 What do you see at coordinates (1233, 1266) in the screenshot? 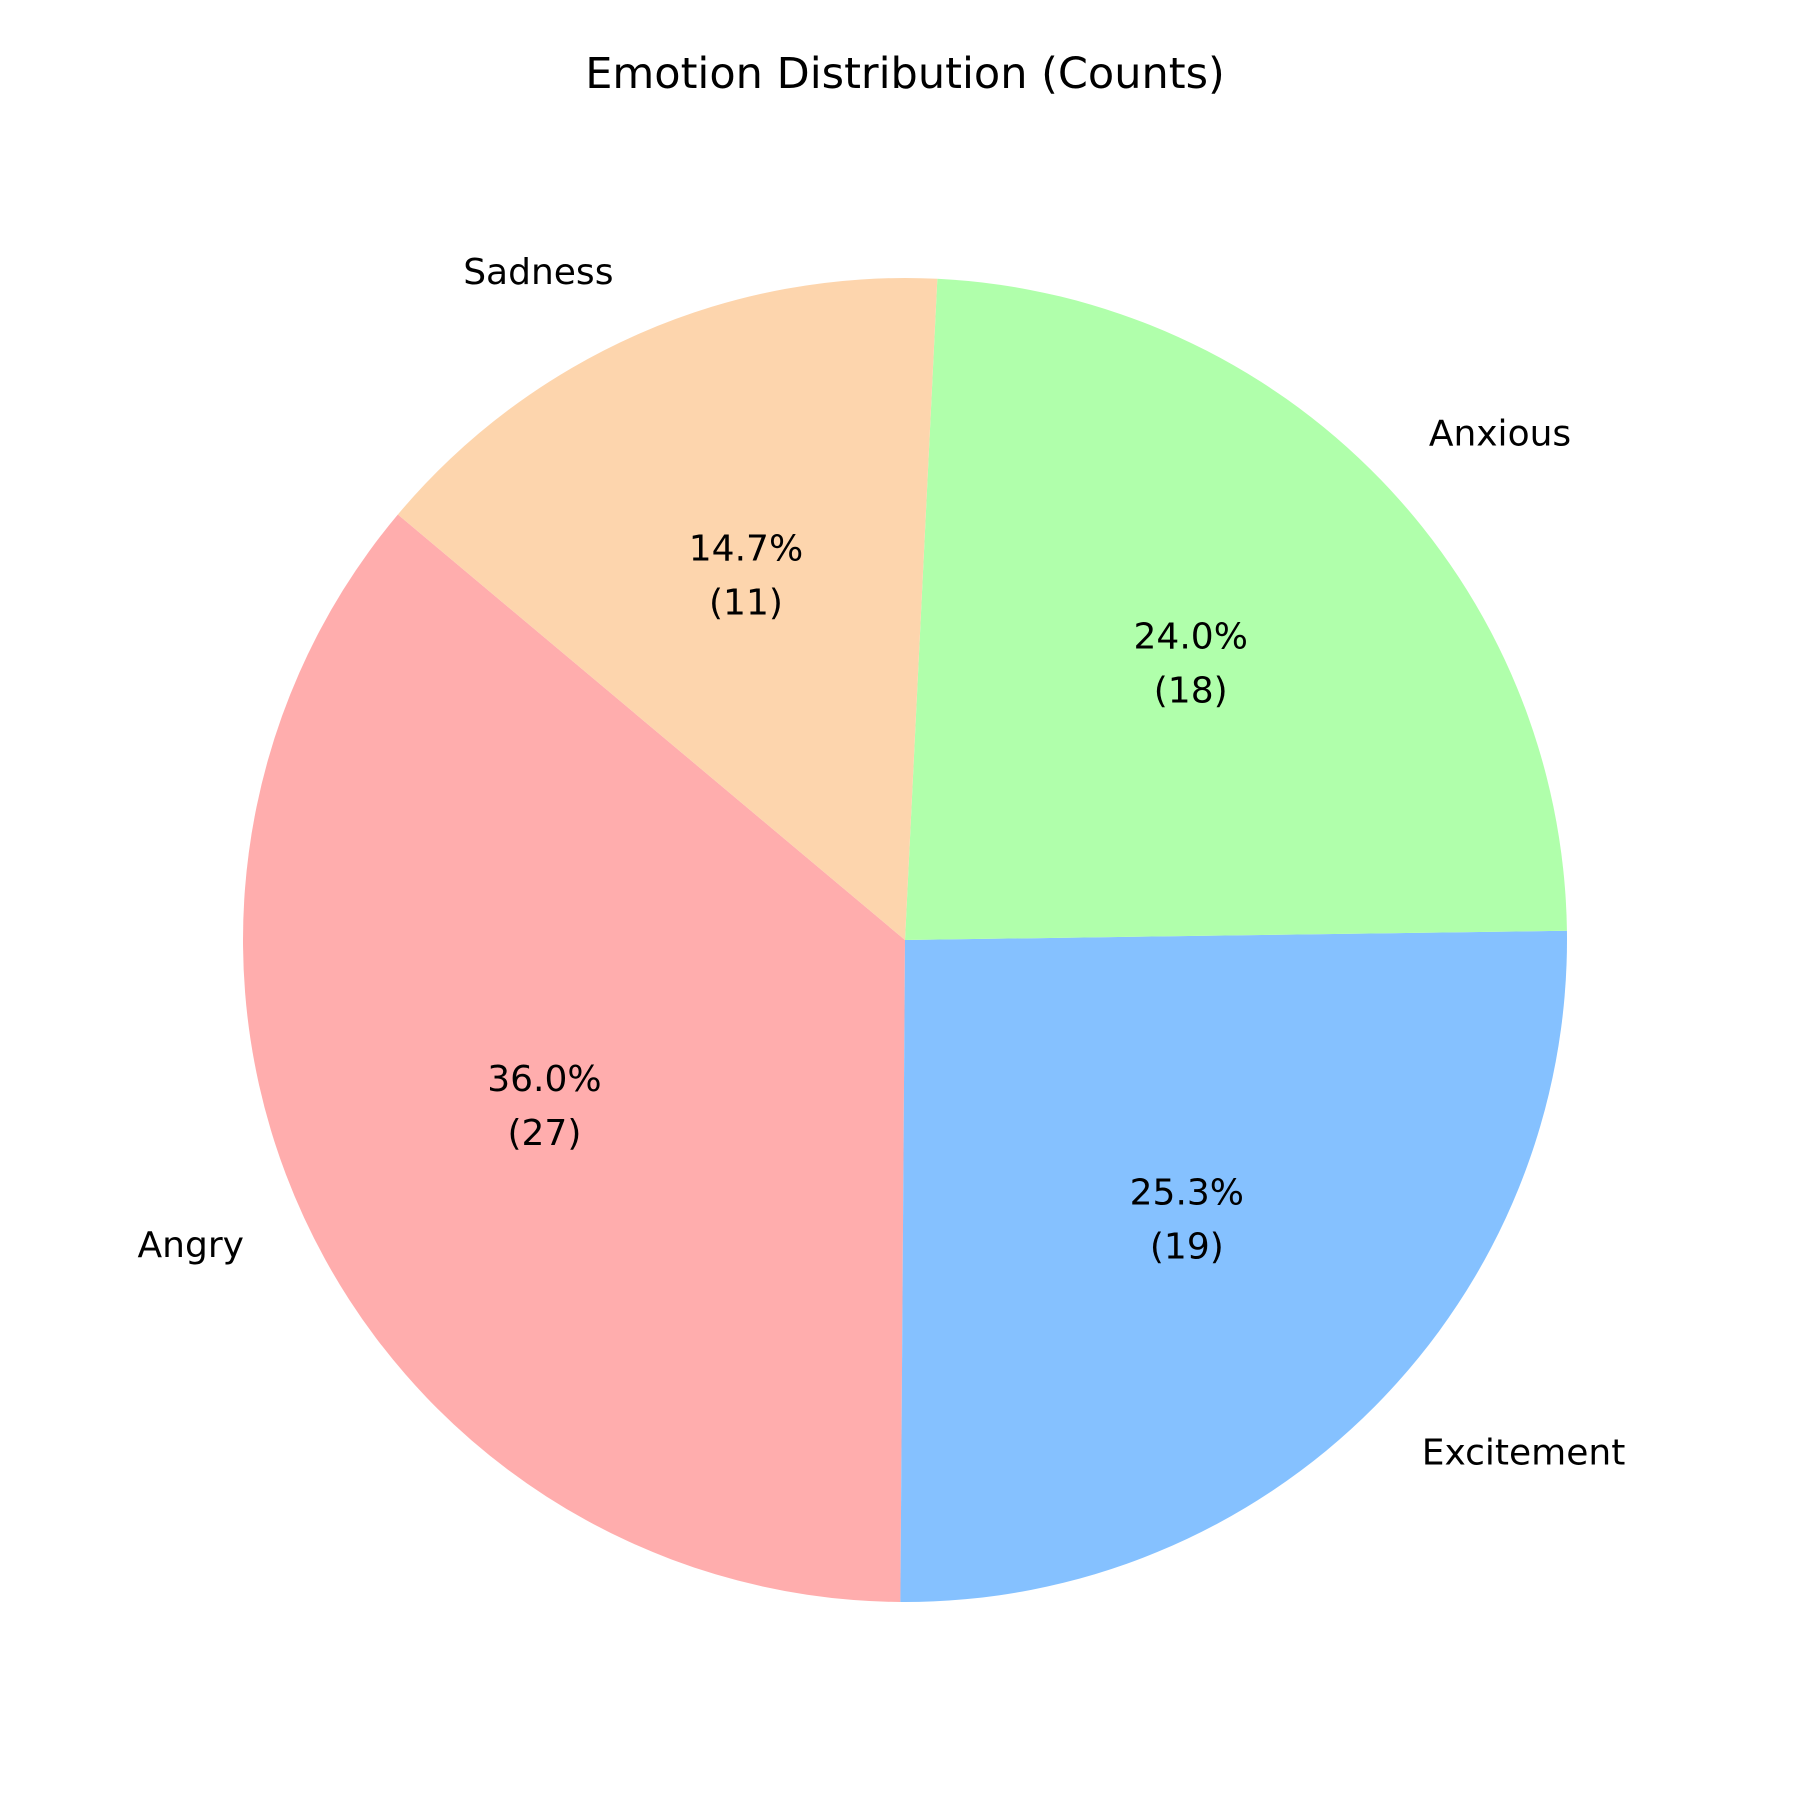
I see `pie-slice-excitement` at bounding box center [1233, 1266].